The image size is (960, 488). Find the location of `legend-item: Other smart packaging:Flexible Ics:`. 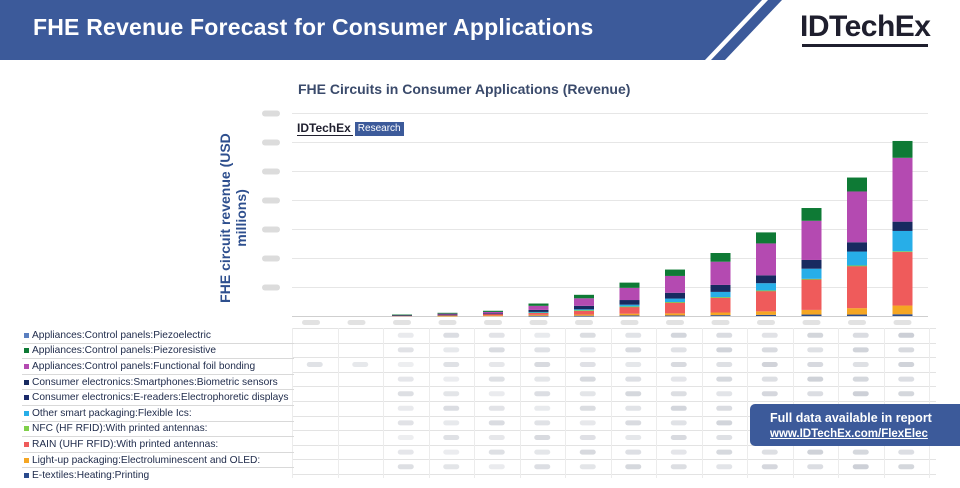

legend-item: Other smart packaging:Flexible Ics: is located at coordinates (158, 412).